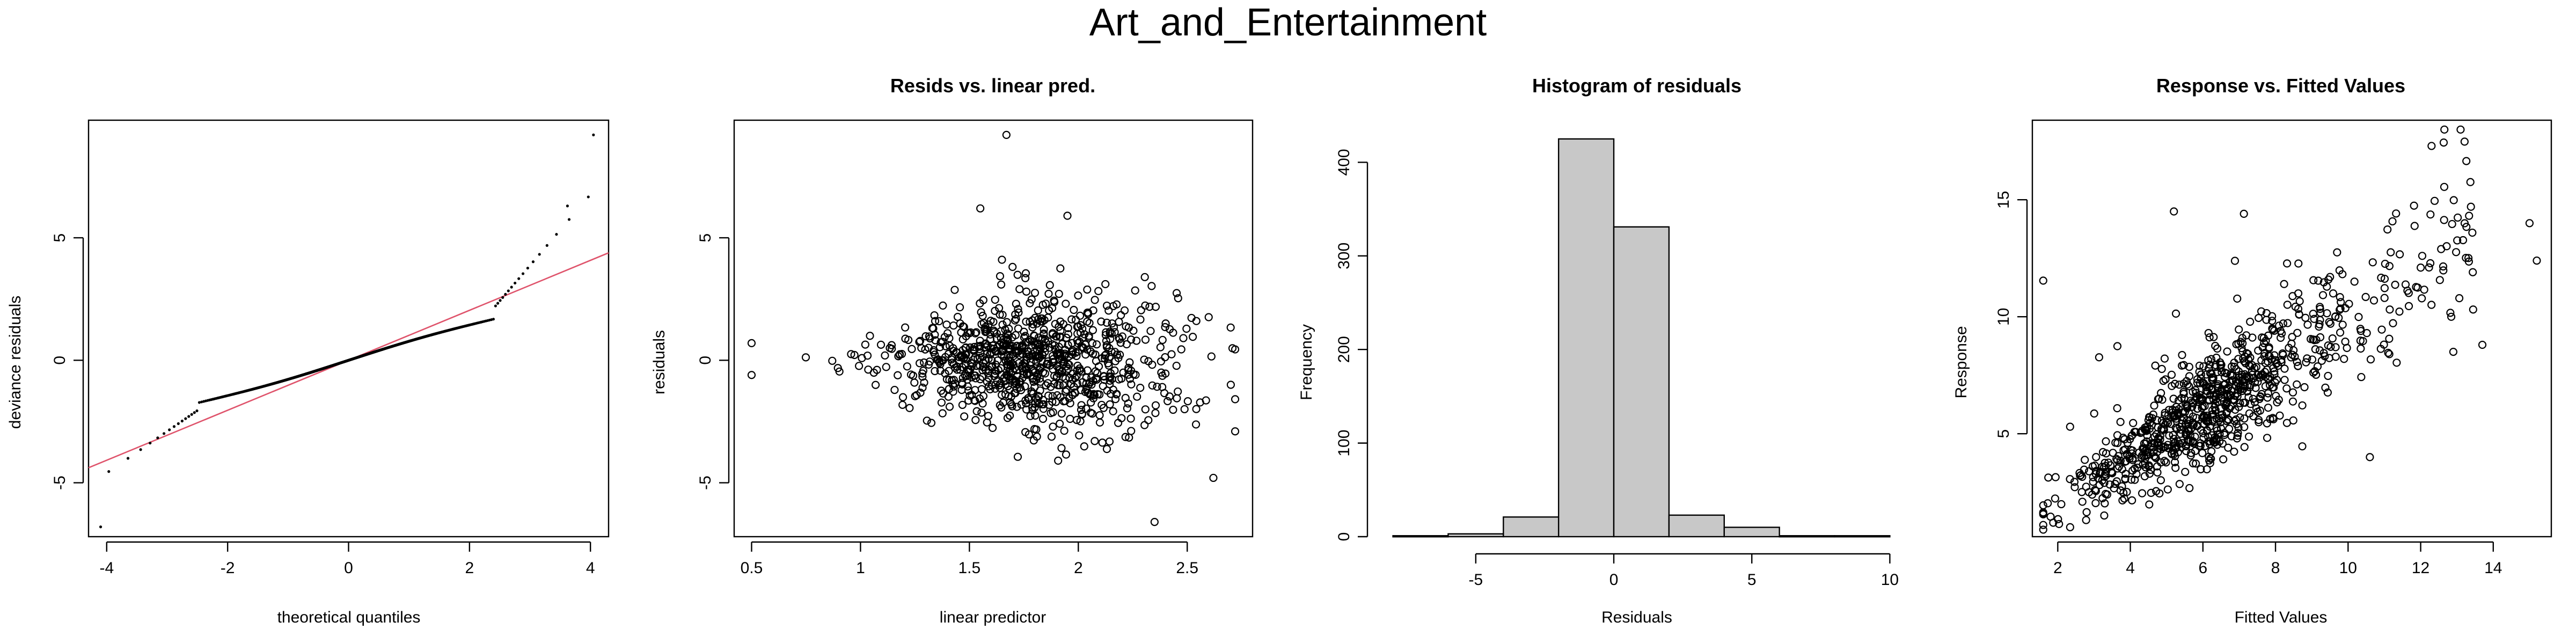  Describe the element at coordinates (2348, 568) in the screenshot. I see `x-tick-label: 10` at that location.